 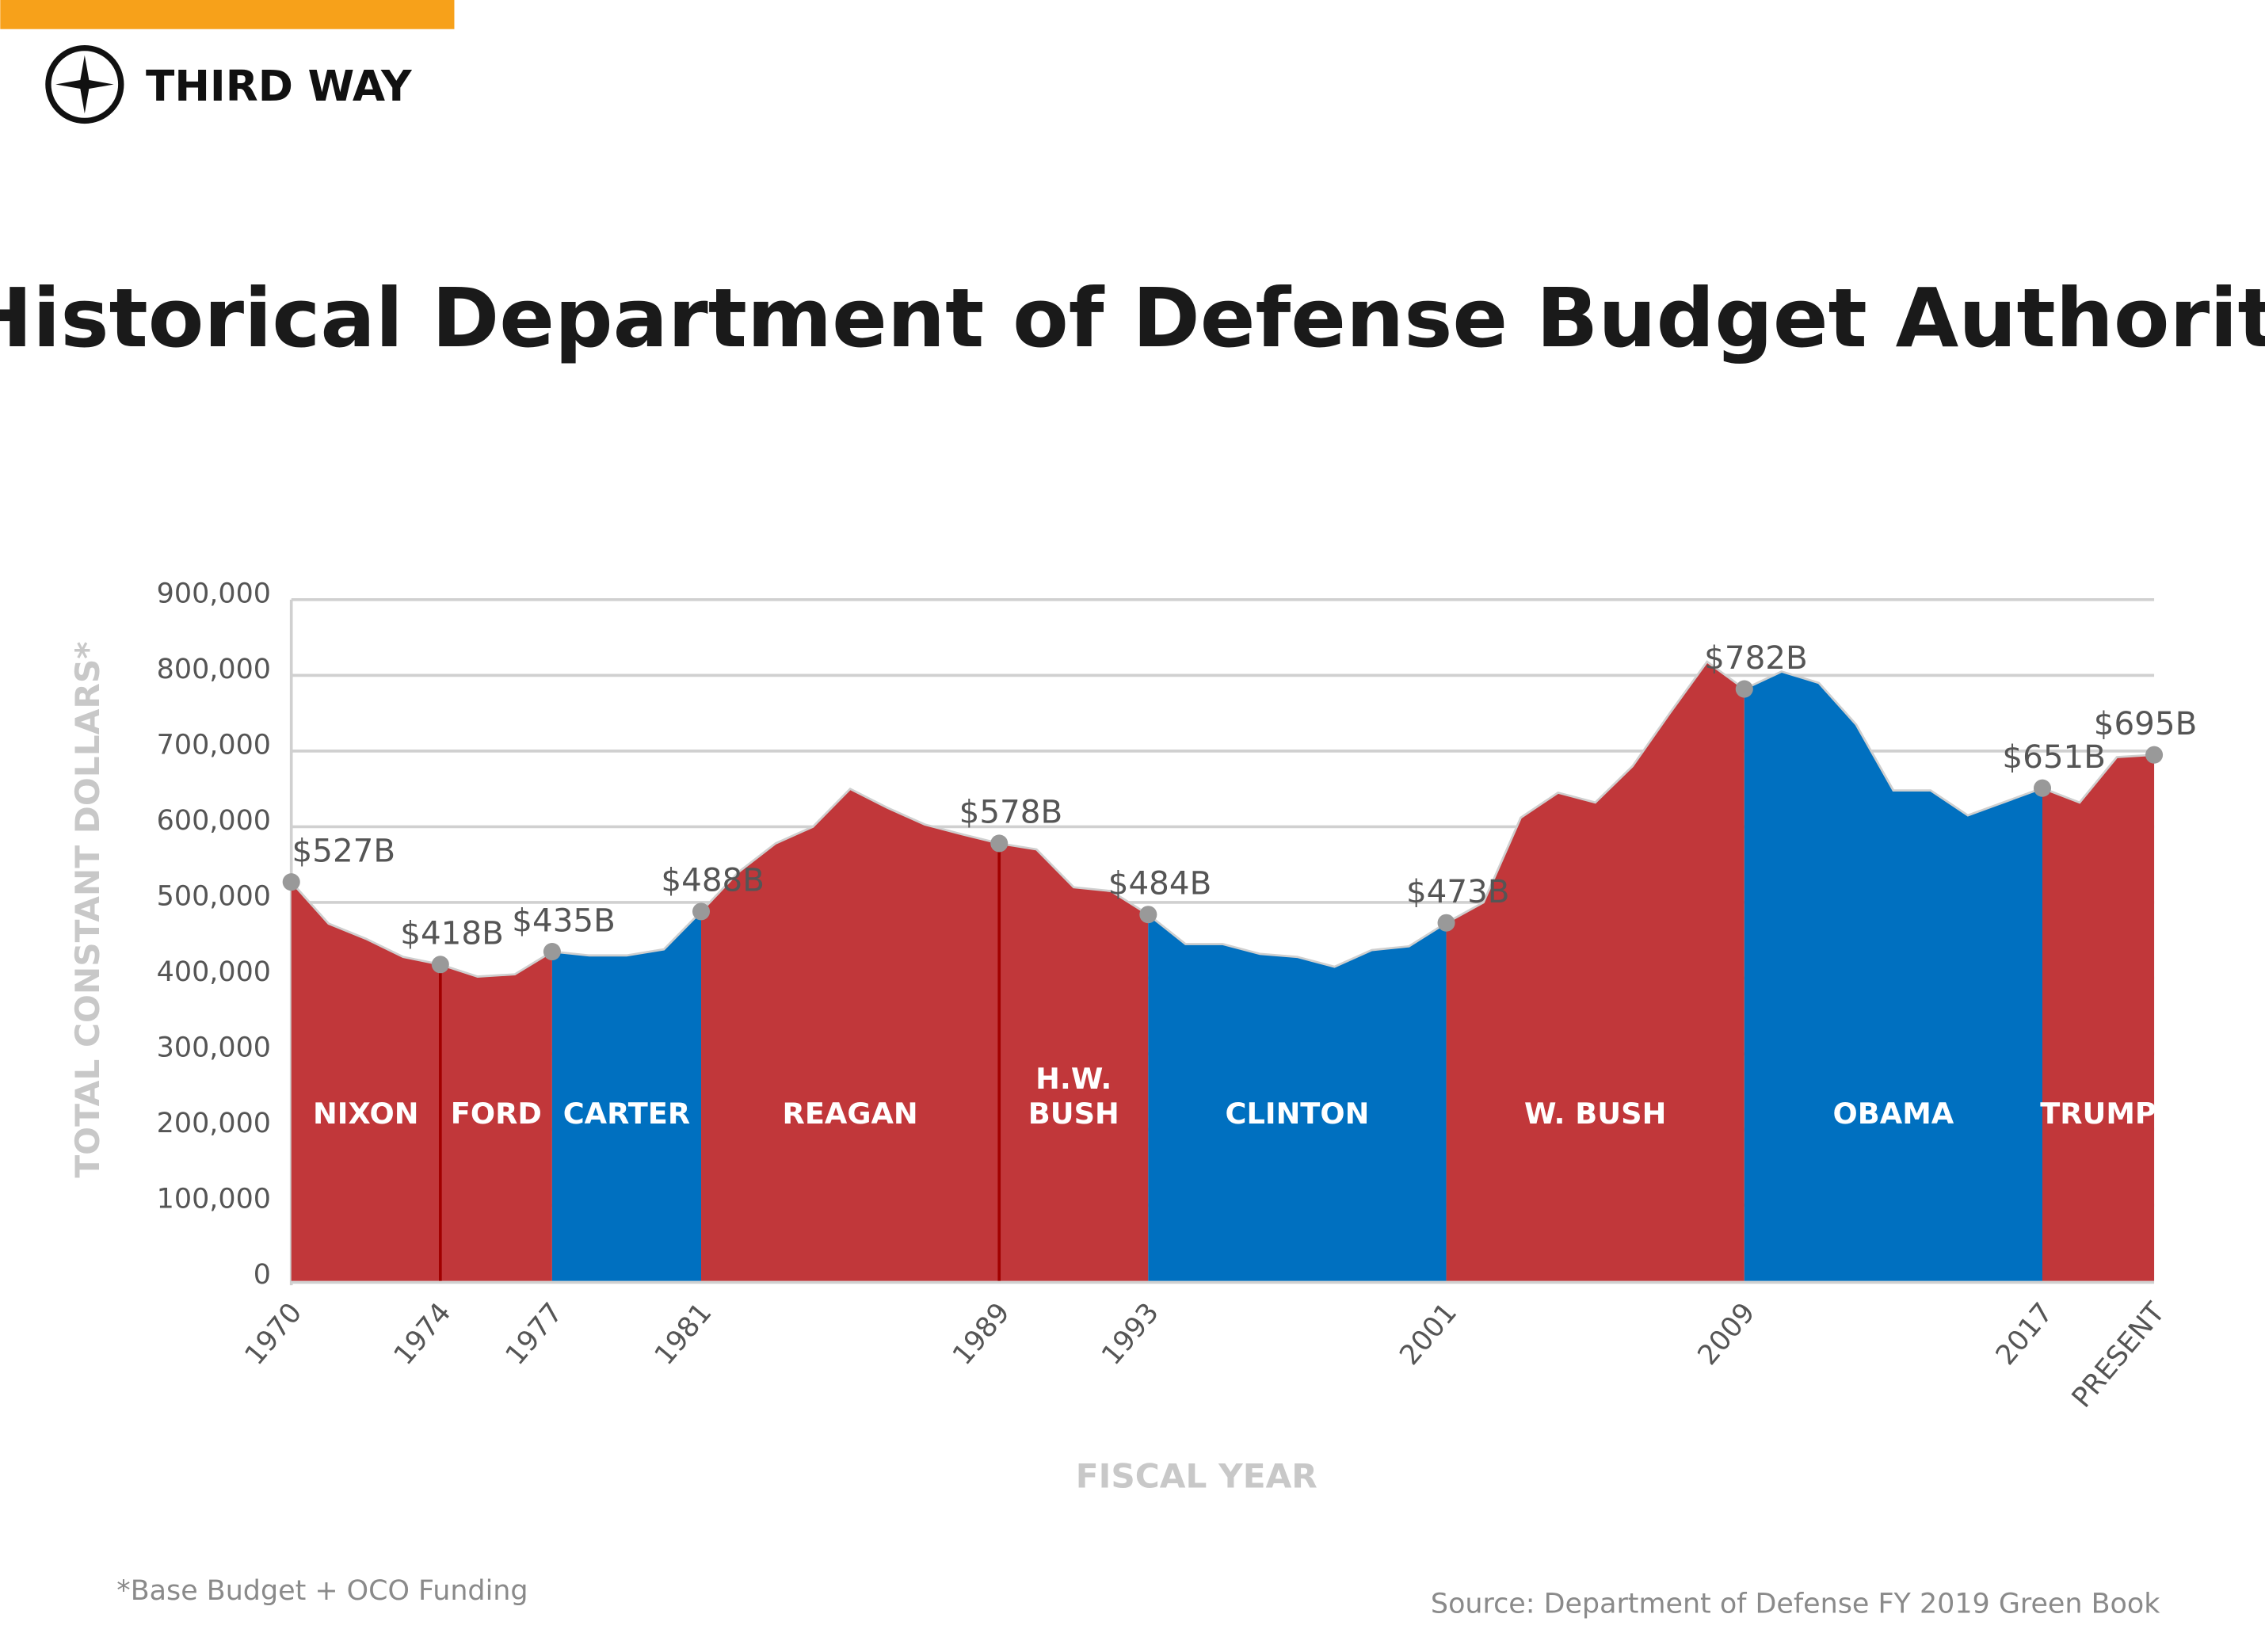 I want to click on president-label: OBAMA, so click(x=1893, y=1114).